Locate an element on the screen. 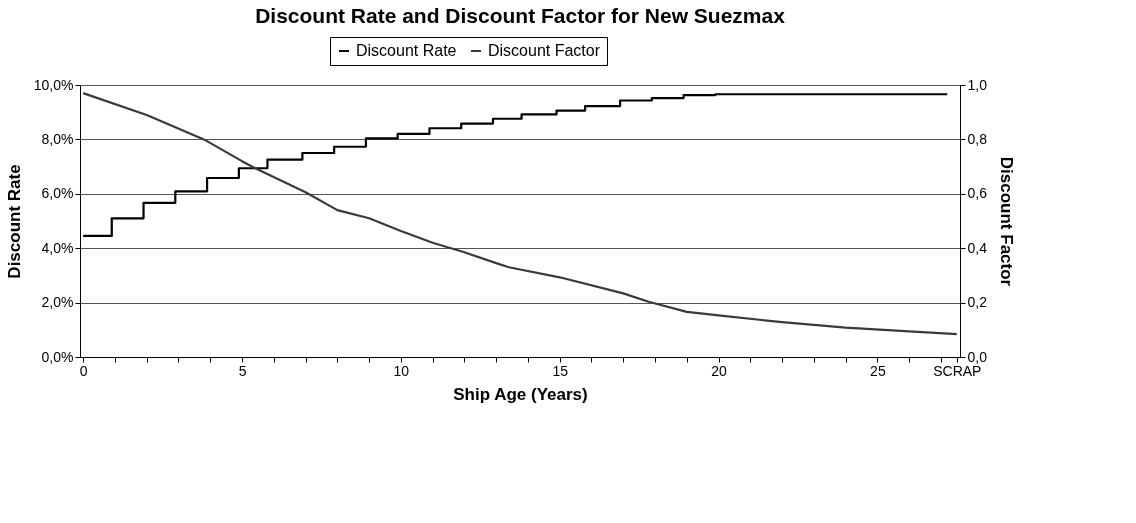  chart-title: Discount Rate and Discount Factor for New Suezmax is located at coordinates (520, 15).